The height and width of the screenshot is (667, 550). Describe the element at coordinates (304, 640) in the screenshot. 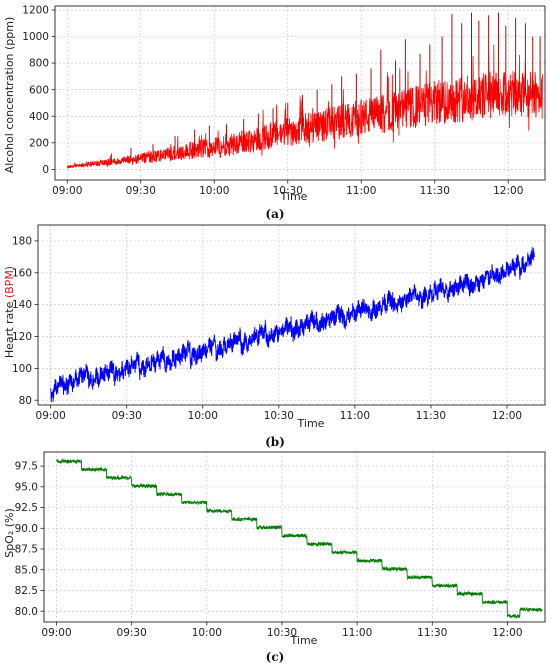

I see `spo2-x-axis-label: Time` at that location.